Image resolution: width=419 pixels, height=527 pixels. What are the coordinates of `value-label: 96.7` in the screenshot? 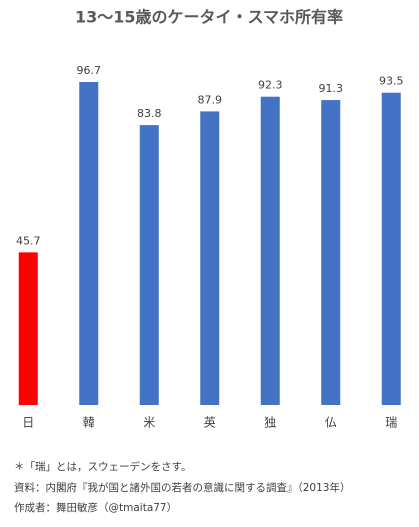 It's located at (89, 70).